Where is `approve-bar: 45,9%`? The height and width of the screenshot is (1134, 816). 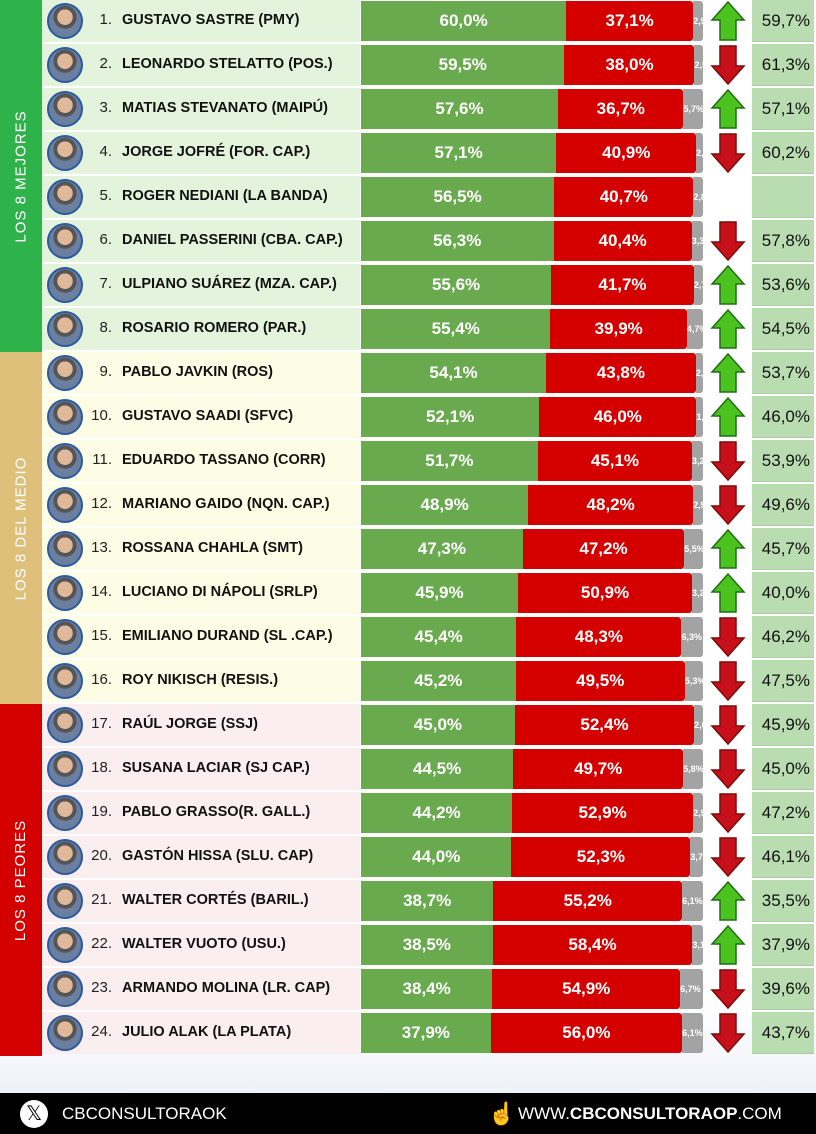
approve-bar: 45,9% is located at coordinates (439, 593).